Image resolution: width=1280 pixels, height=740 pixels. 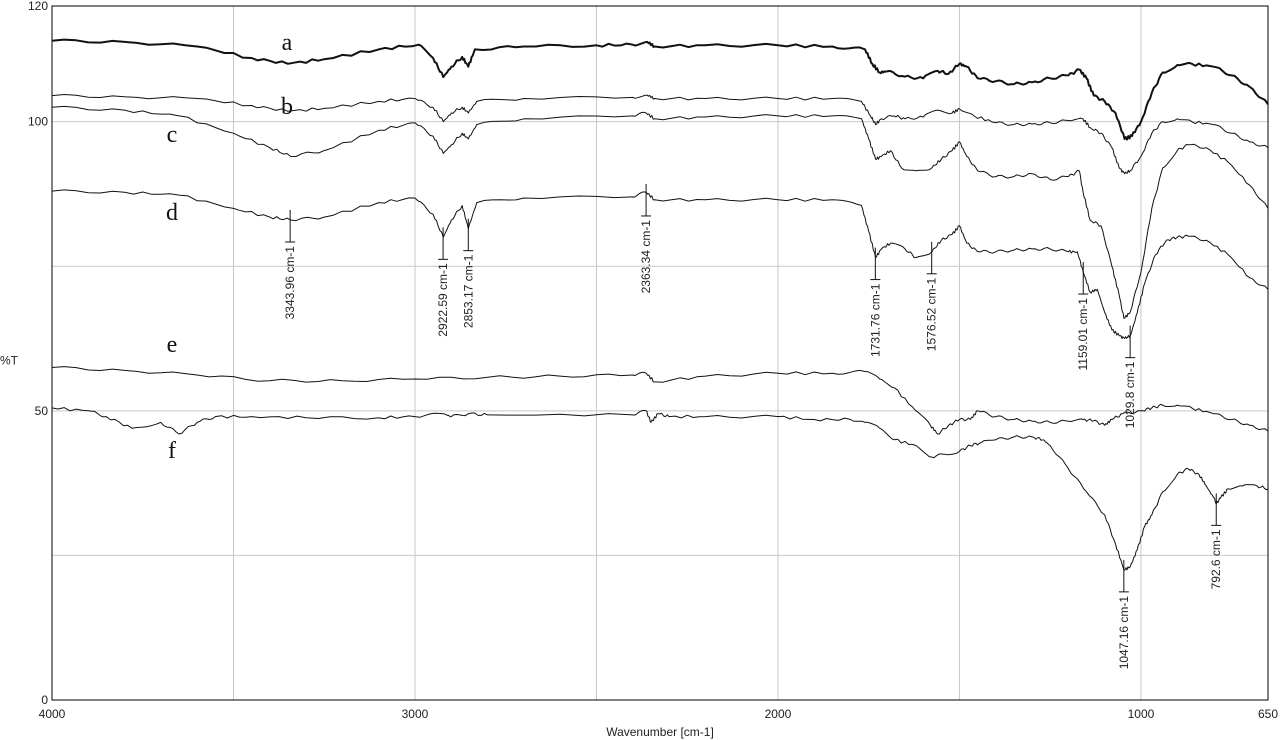 I want to click on series-line-a, so click(x=660, y=89).